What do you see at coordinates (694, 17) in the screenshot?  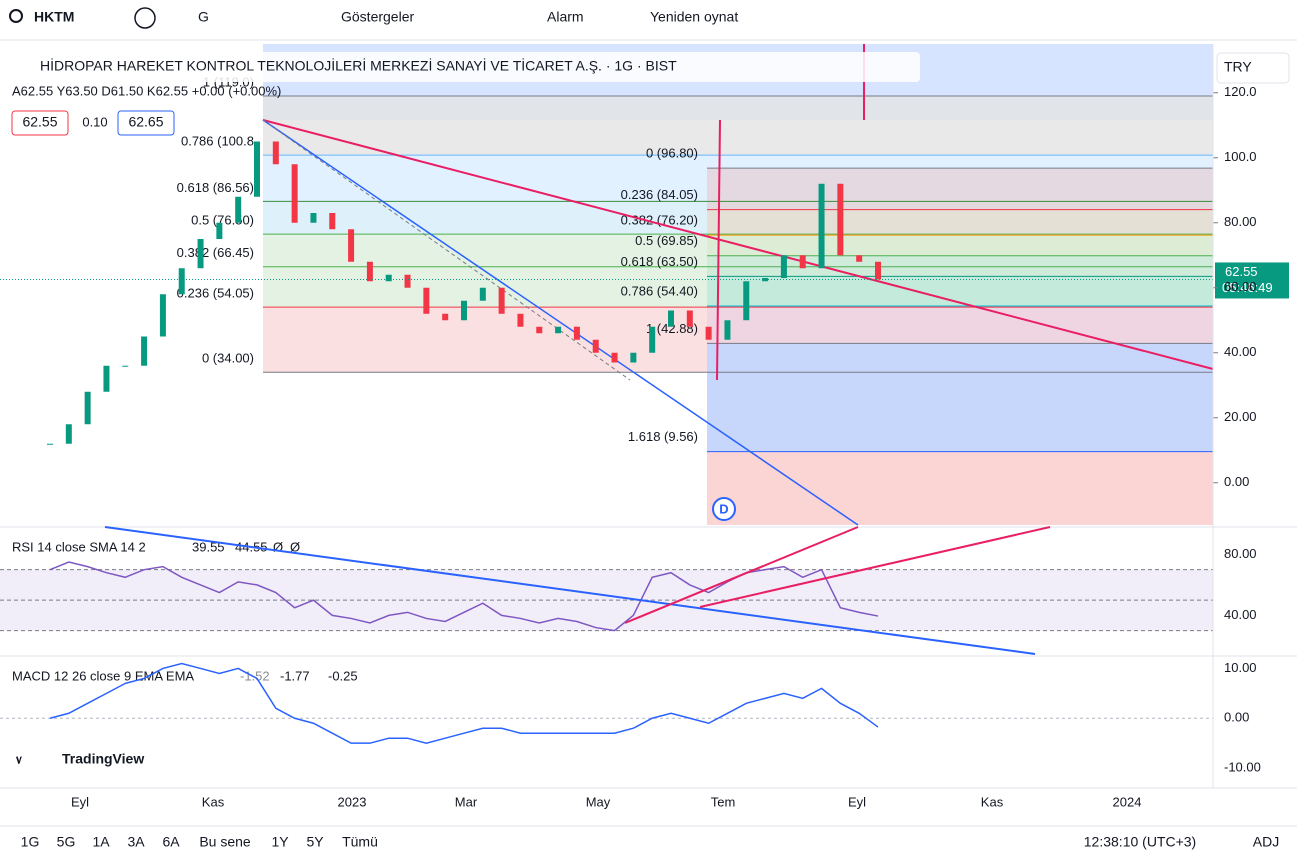 I see `replay-button: Yeniden oynat` at bounding box center [694, 17].